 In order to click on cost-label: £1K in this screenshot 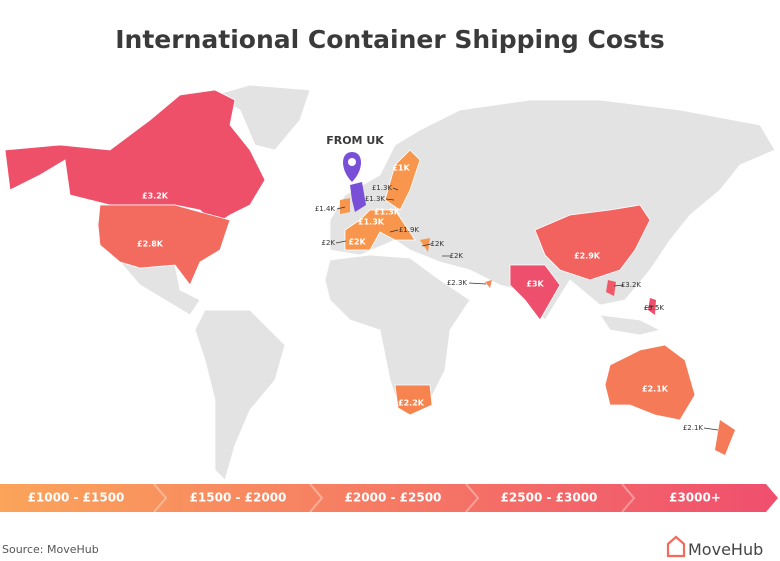, I will do `click(401, 168)`.